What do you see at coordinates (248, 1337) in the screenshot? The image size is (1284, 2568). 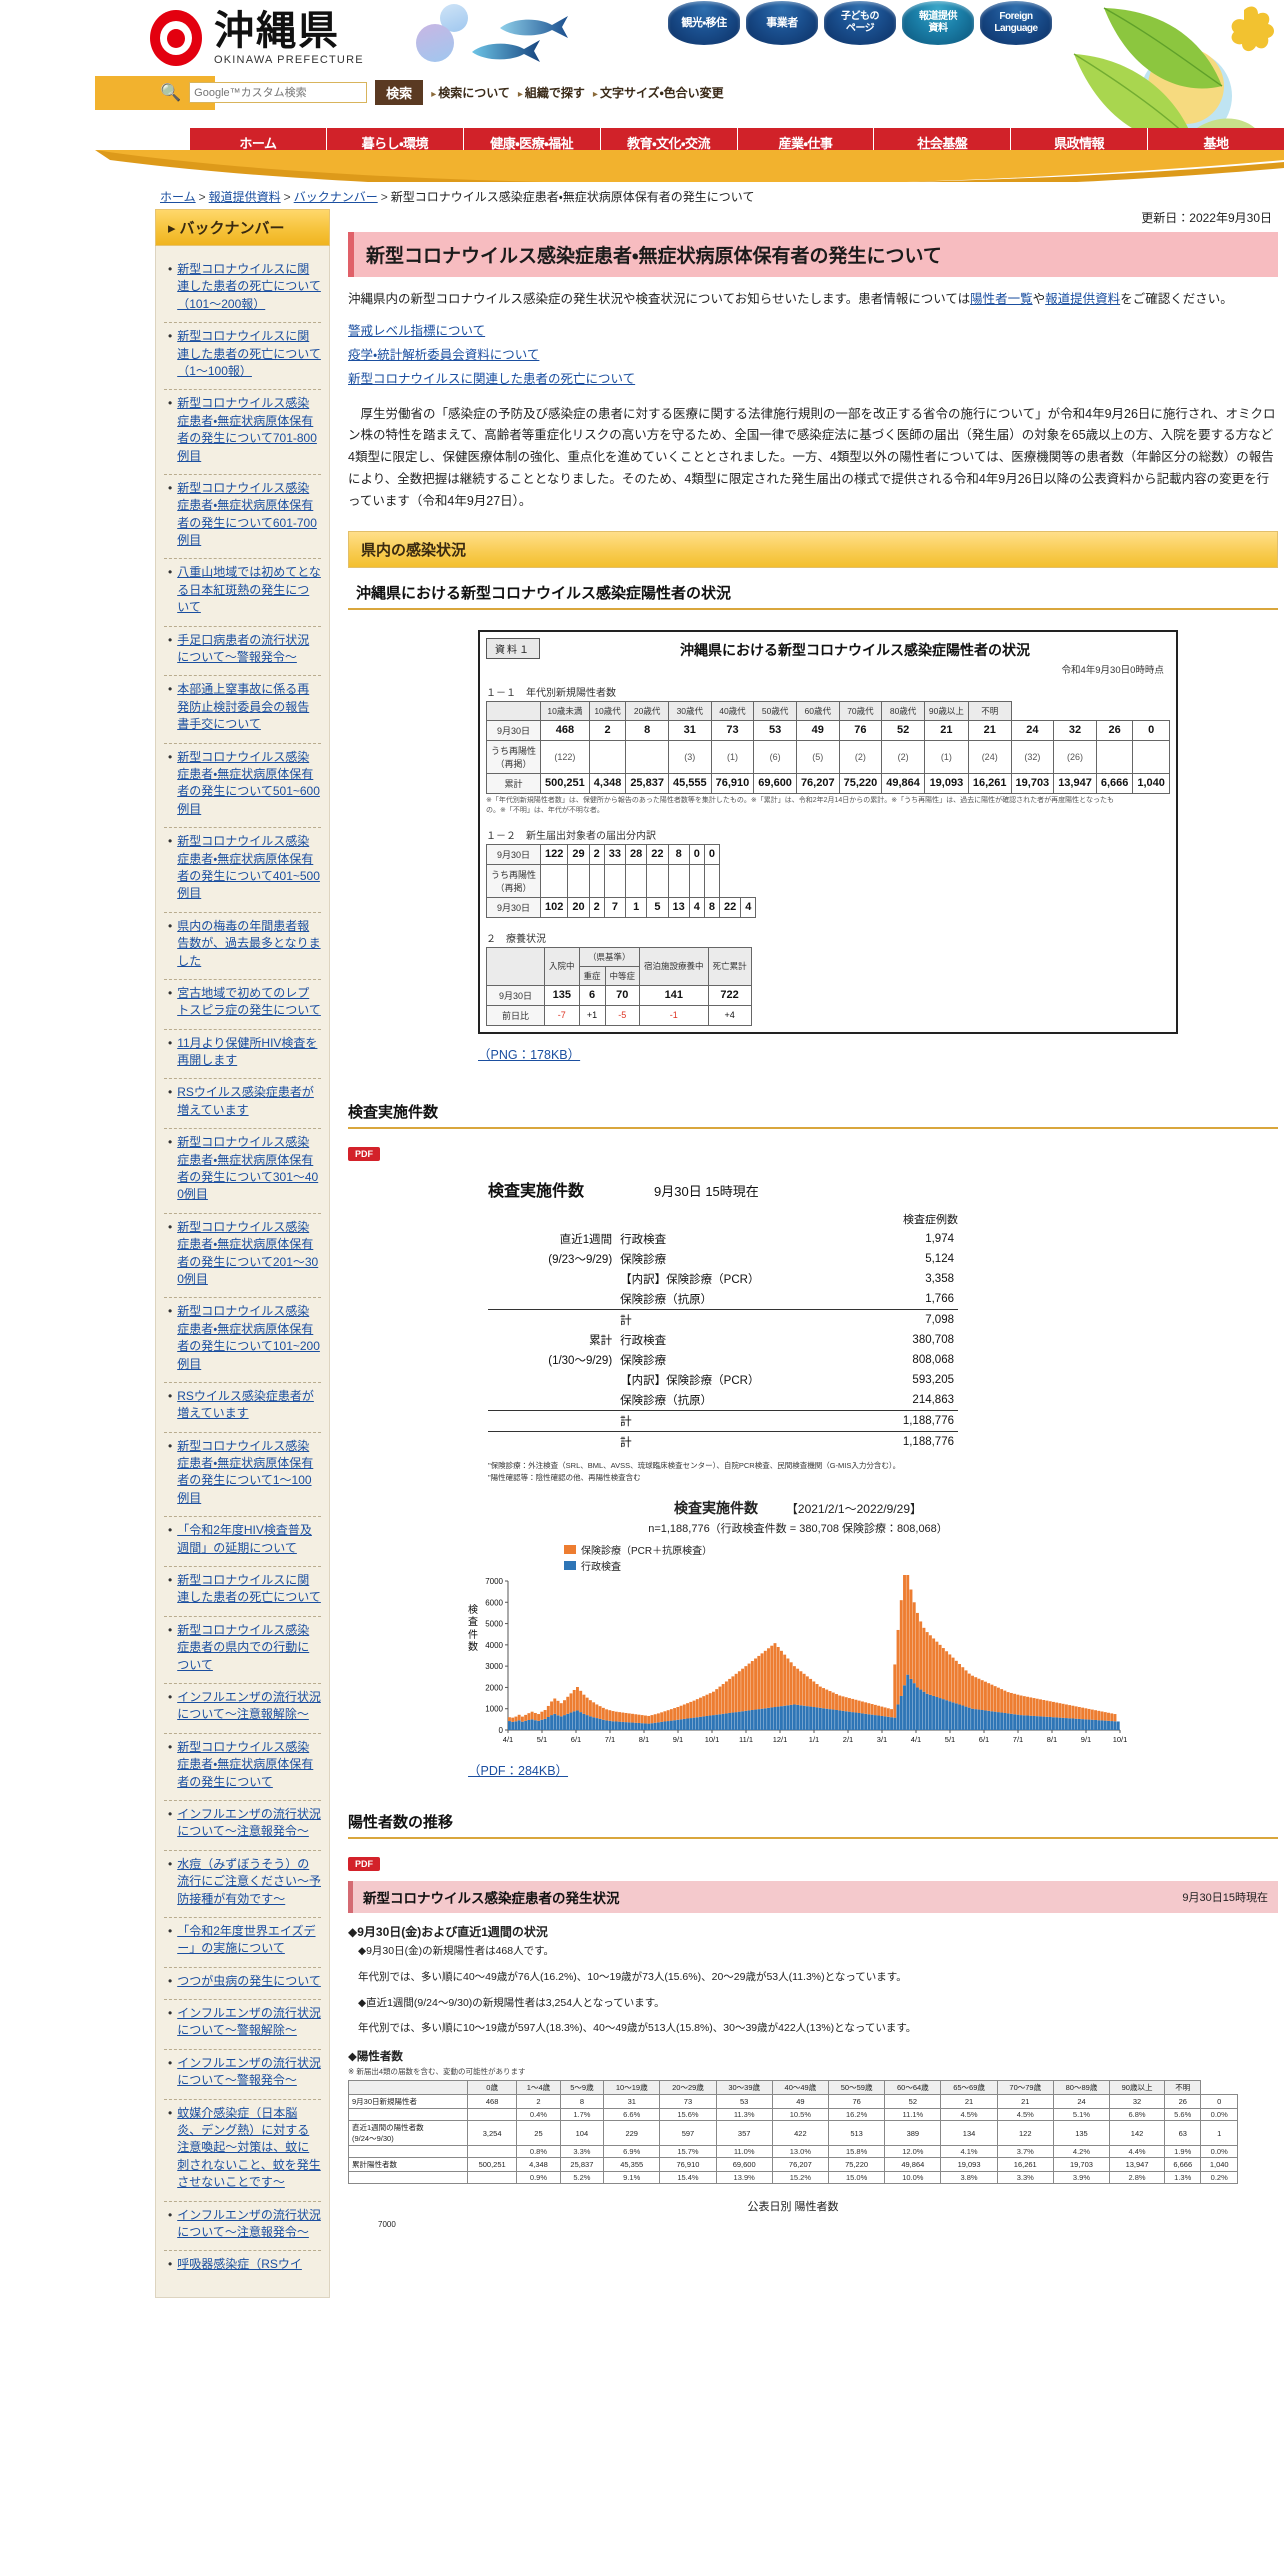 I see `sidebar-item-label: 新型コロナウイルス感染症患者・無症状病原体保有者の発生について101~200例目` at bounding box center [248, 1337].